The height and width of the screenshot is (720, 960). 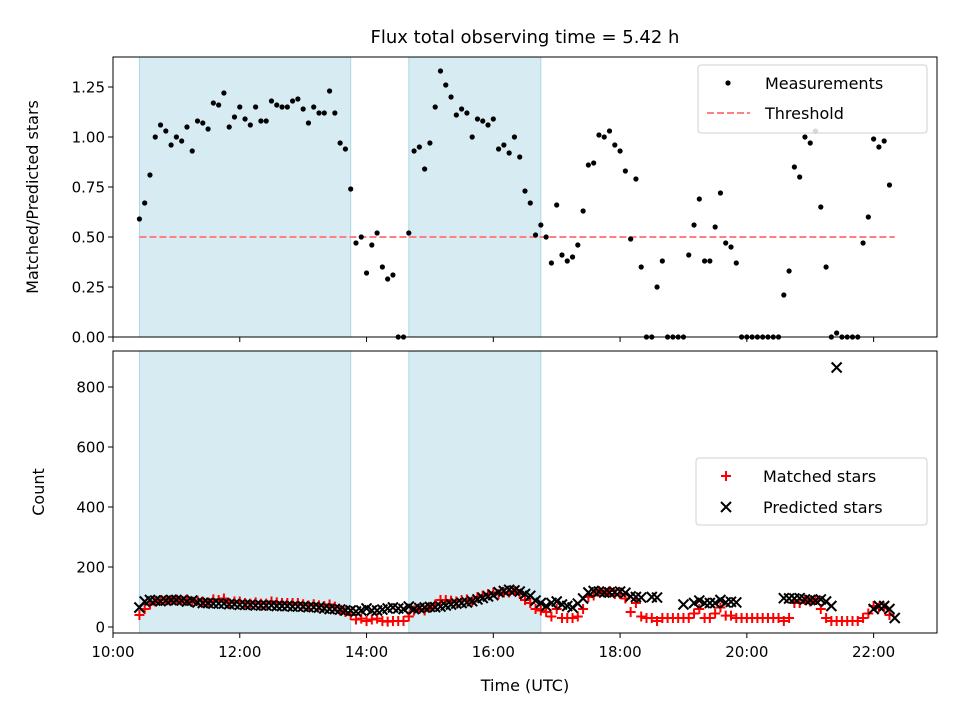 What do you see at coordinates (824, 83) in the screenshot?
I see `legend-measurements-label: Measurements` at bounding box center [824, 83].